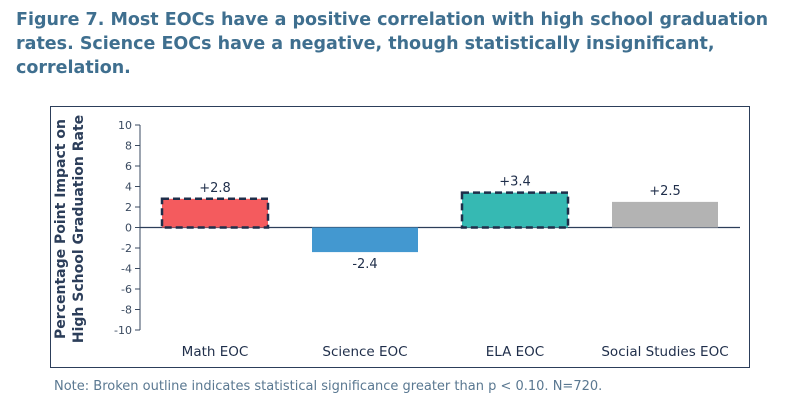 Image resolution: width=800 pixels, height=410 pixels. What do you see at coordinates (126, 310) in the screenshot?
I see `y-tick-label: -8` at bounding box center [126, 310].